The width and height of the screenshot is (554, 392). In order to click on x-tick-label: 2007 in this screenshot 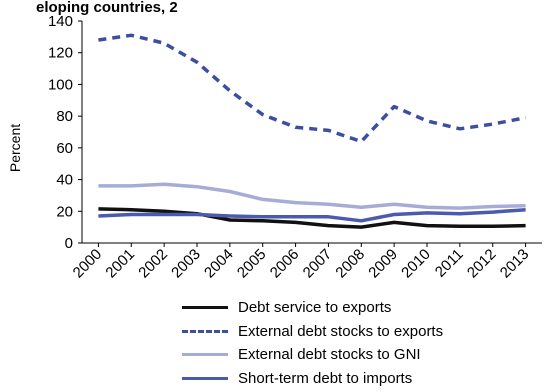, I will do `click(318, 264)`.